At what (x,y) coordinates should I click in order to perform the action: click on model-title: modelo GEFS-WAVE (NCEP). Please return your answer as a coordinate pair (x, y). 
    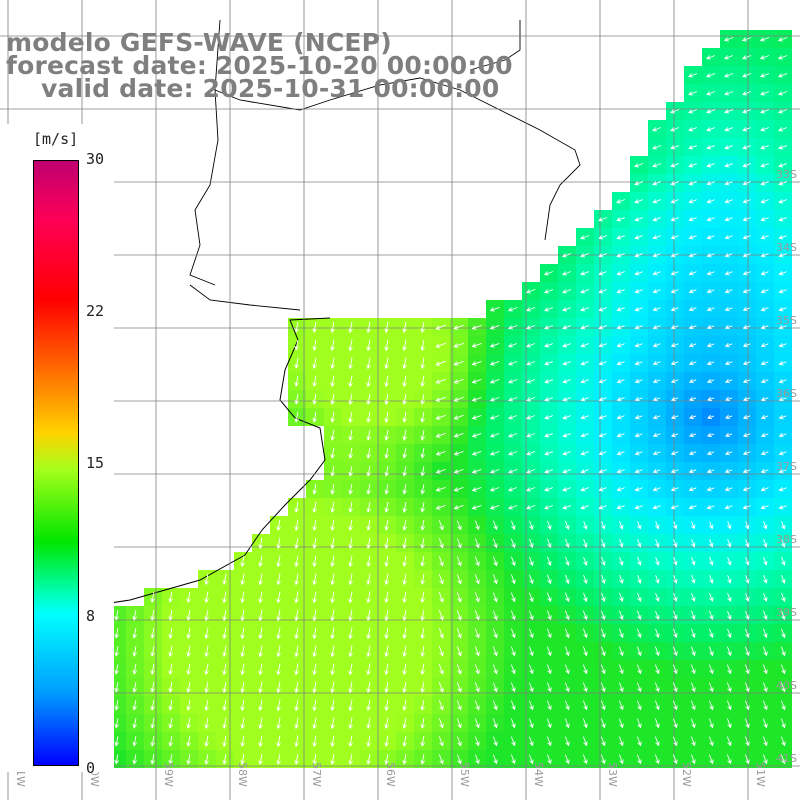
    Looking at the image, I should click on (199, 42).